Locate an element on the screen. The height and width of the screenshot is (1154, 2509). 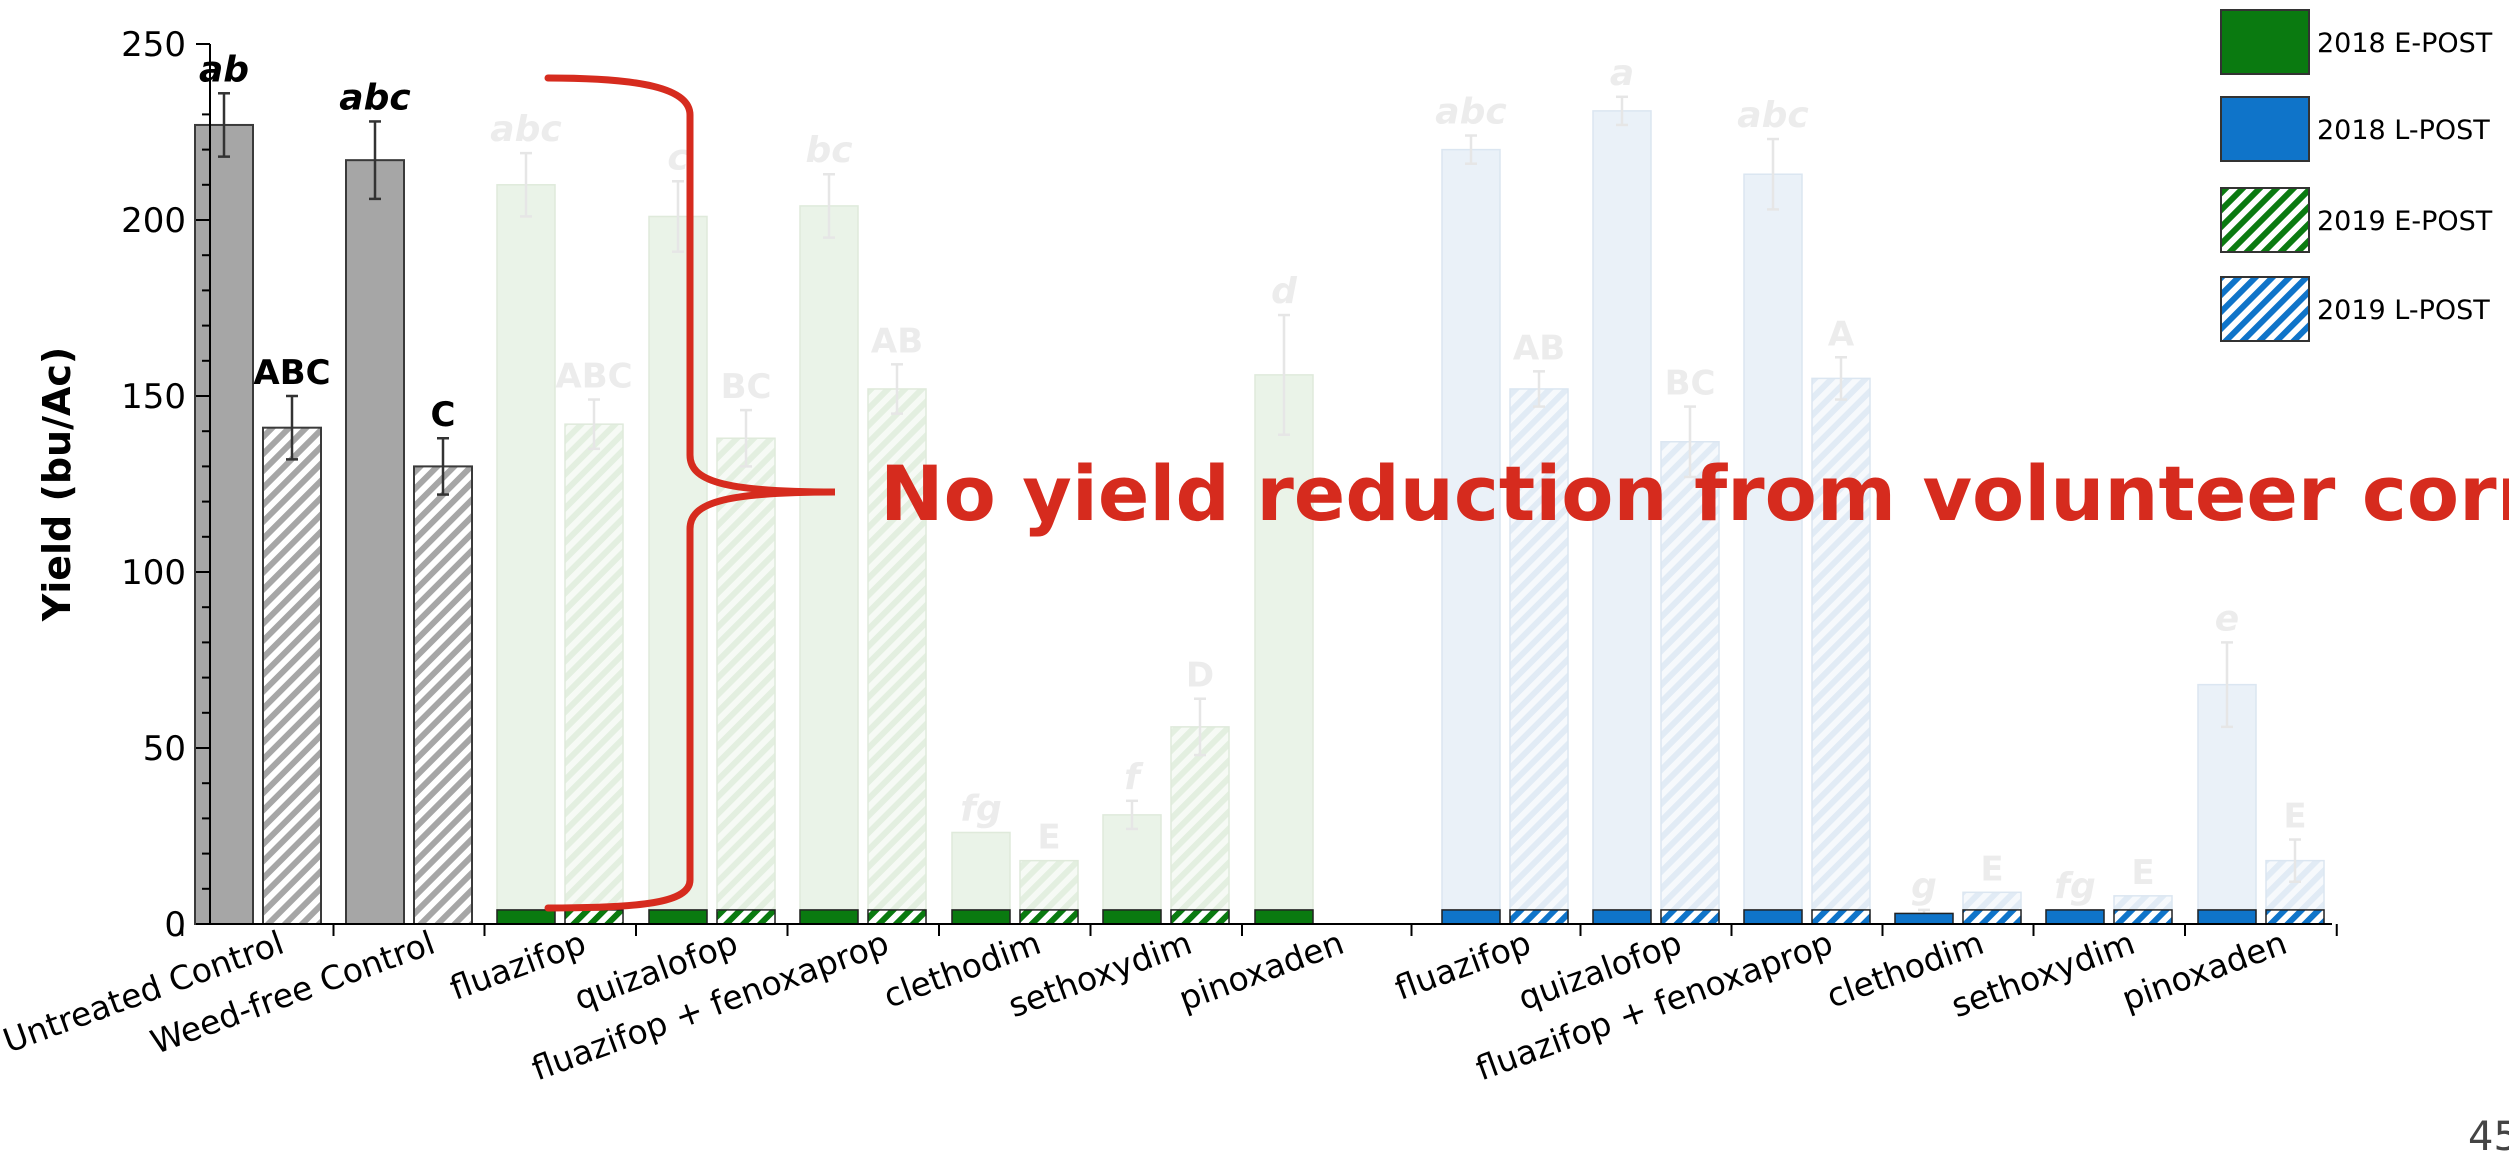
significance-label: d is located at coordinates (1284, 291).